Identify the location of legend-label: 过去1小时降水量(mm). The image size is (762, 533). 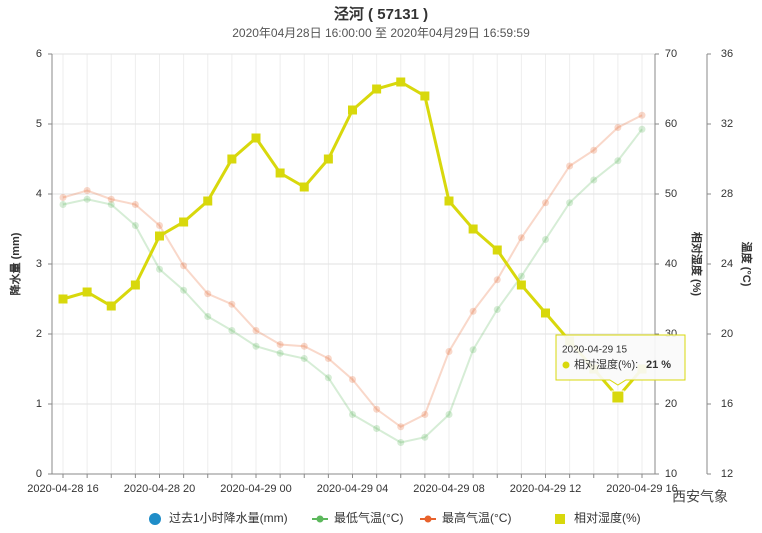
(228, 518).